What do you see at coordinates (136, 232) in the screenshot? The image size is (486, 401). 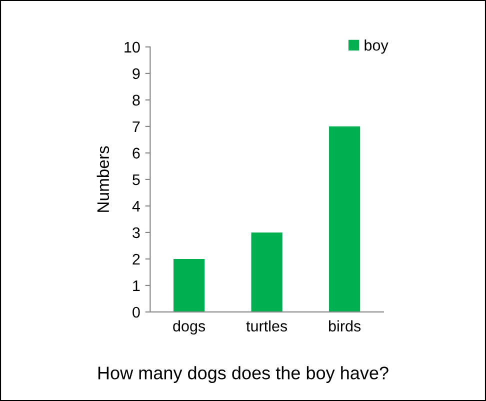 I see `y-tick-label: 3` at bounding box center [136, 232].